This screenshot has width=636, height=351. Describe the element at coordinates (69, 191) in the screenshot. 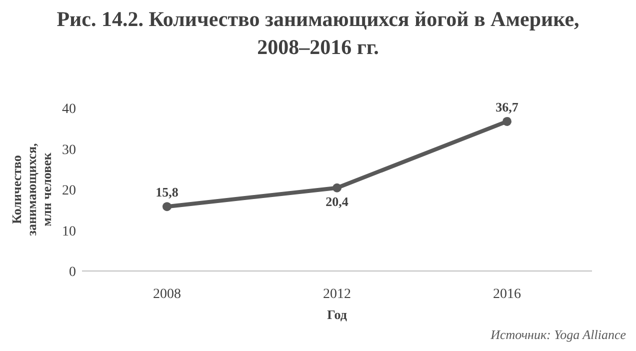

I see `y-tick-label: 20` at that location.